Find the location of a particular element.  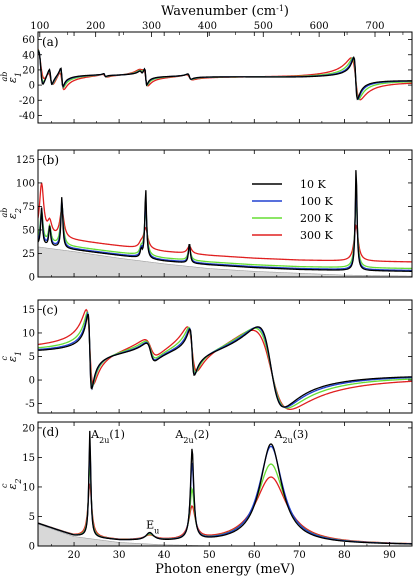

y-tick-label-b-125: 125 is located at coordinates (25, 160).